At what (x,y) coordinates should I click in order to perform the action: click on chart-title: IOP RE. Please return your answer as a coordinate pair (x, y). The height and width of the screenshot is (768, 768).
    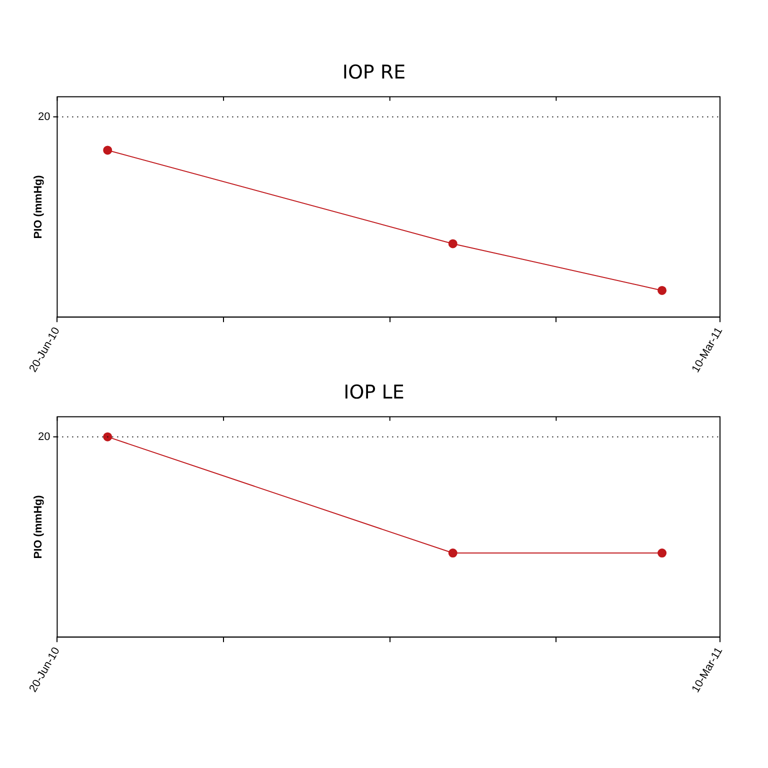
    Looking at the image, I should click on (374, 72).